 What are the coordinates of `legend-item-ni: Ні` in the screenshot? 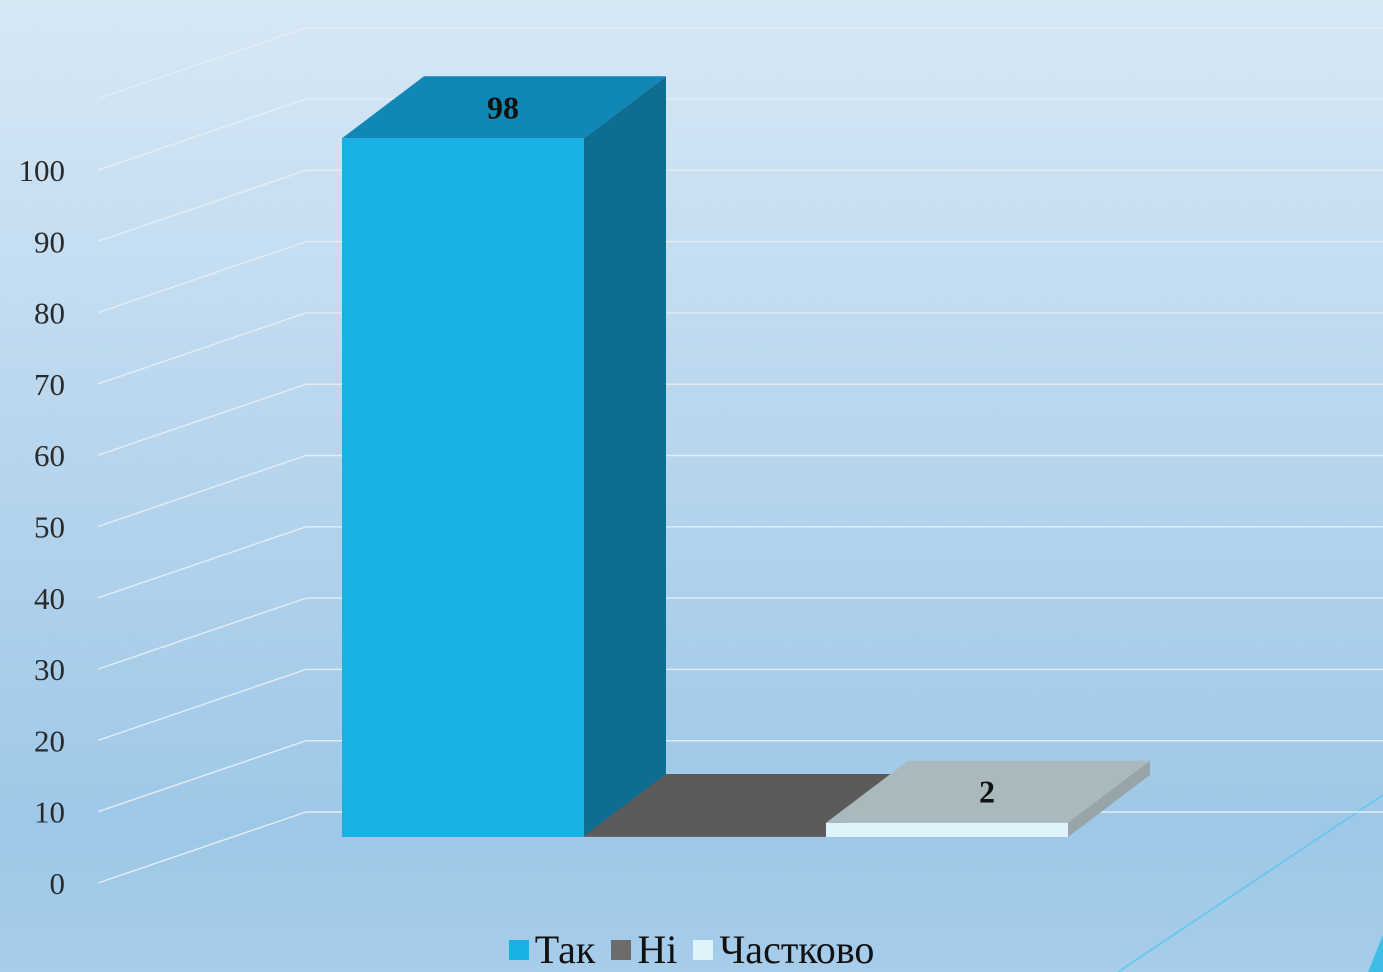 It's located at (644, 950).